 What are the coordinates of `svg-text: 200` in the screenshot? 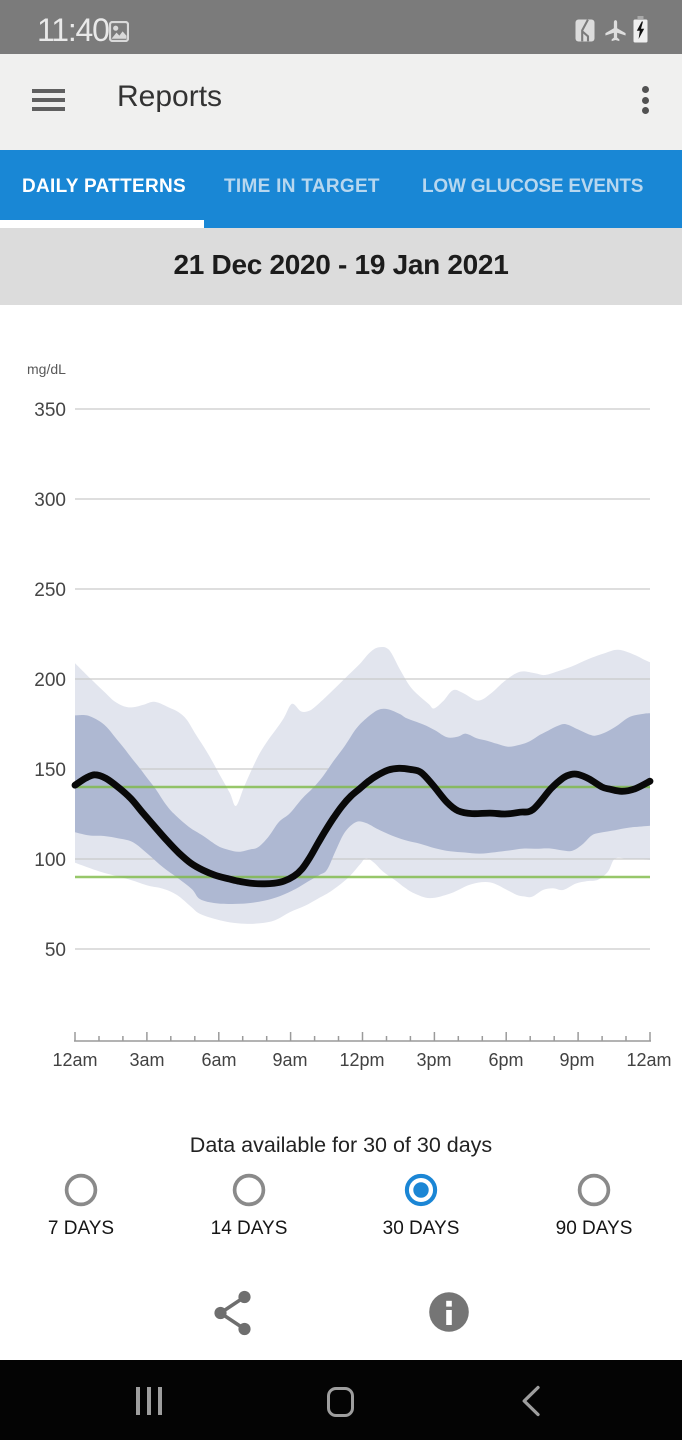 It's located at (50, 680).